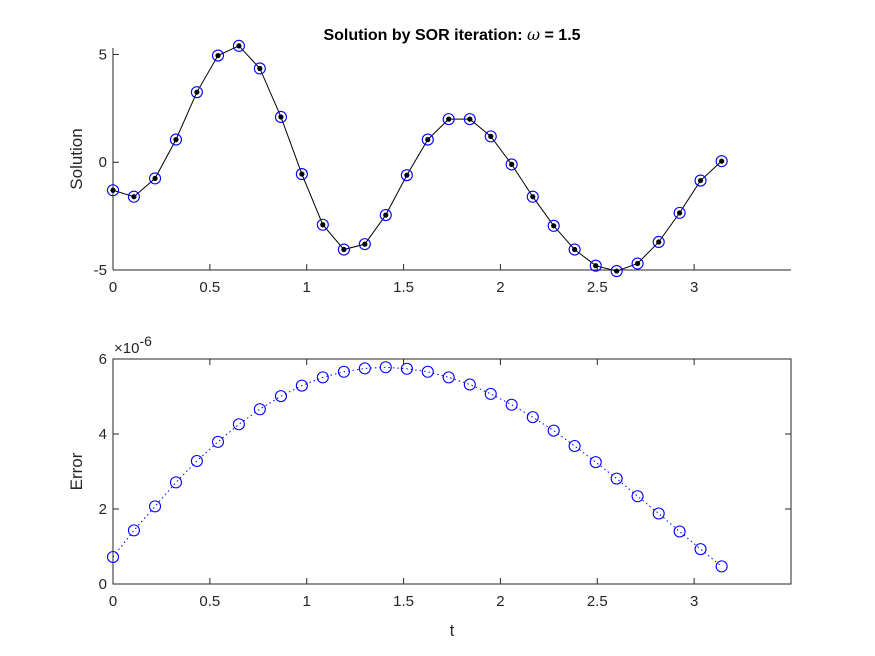 The image size is (875, 656). What do you see at coordinates (694, 287) in the screenshot?
I see `x-tick-label: 3` at bounding box center [694, 287].